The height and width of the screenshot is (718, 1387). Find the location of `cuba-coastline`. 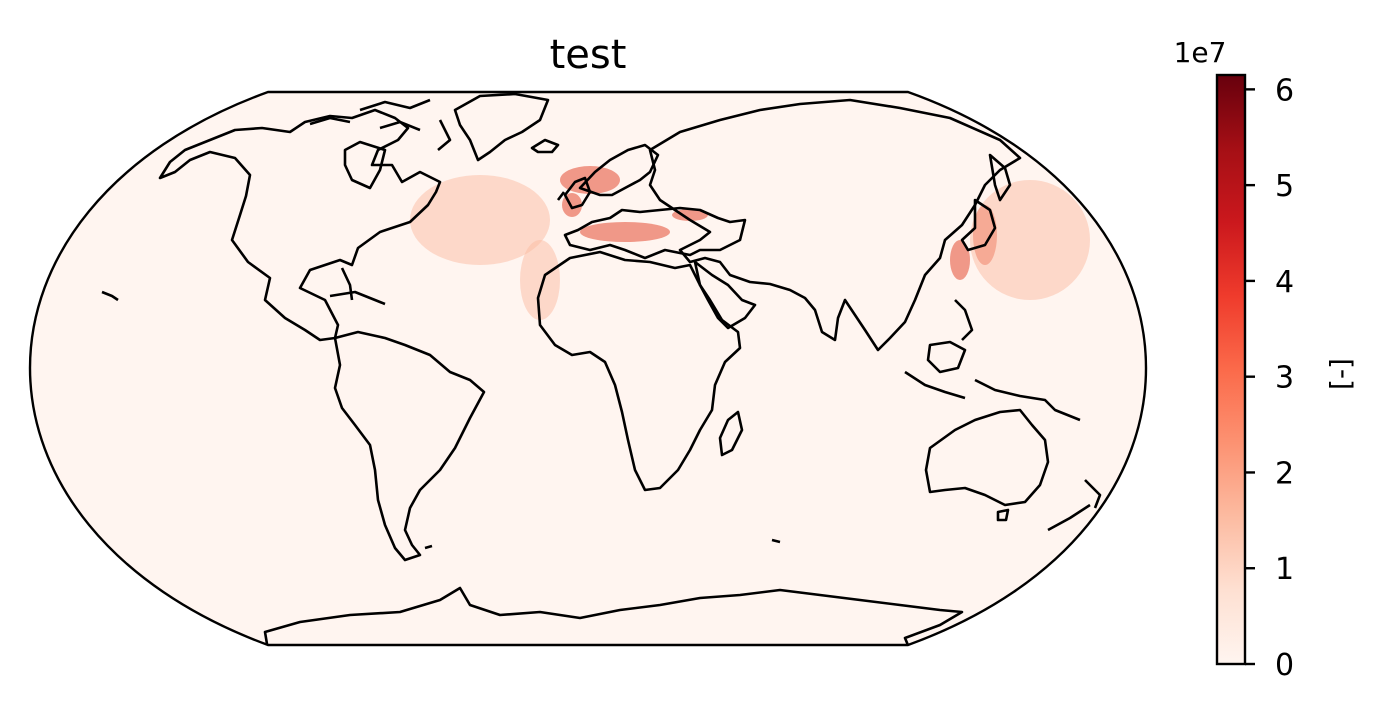

cuba-coastline is located at coordinates (357, 298).